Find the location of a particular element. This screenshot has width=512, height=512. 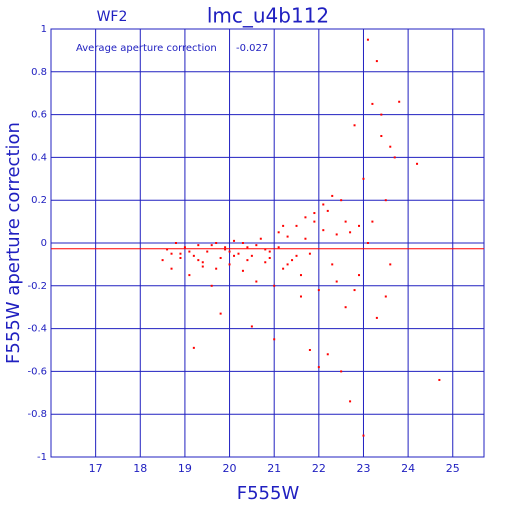

y-tick-label: 0 is located at coordinates (44, 243).